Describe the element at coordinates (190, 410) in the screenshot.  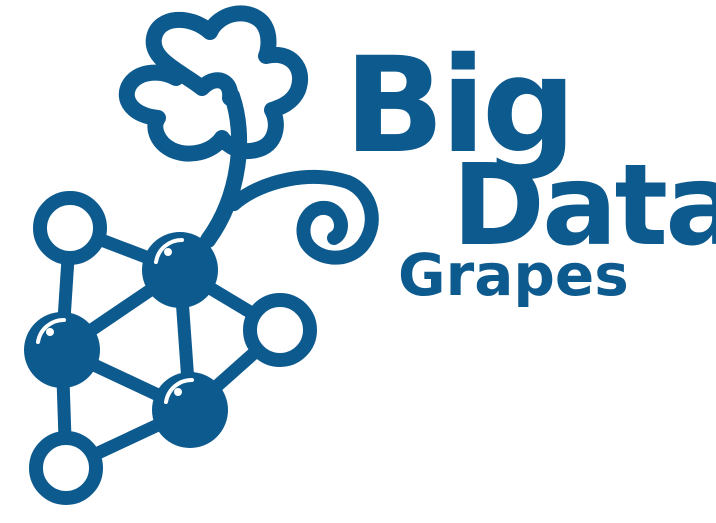
I see `grape-berry-bottom` at that location.